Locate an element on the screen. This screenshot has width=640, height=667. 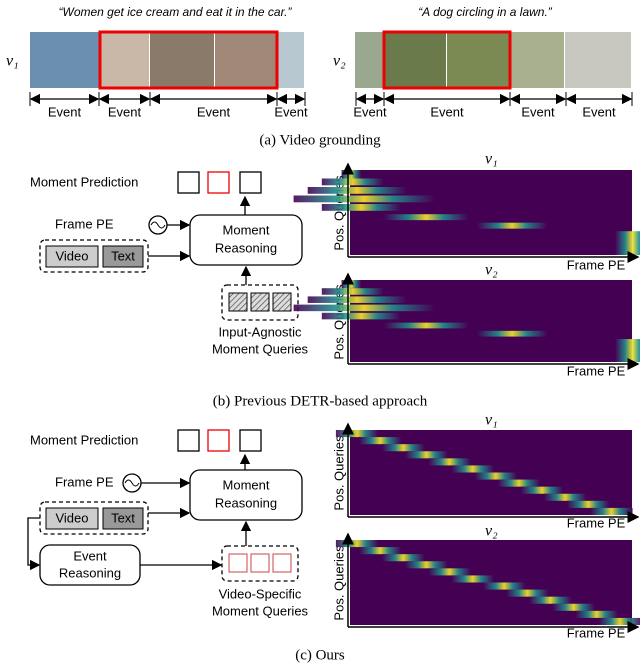
label: Moment Queries is located at coordinates (260, 348).